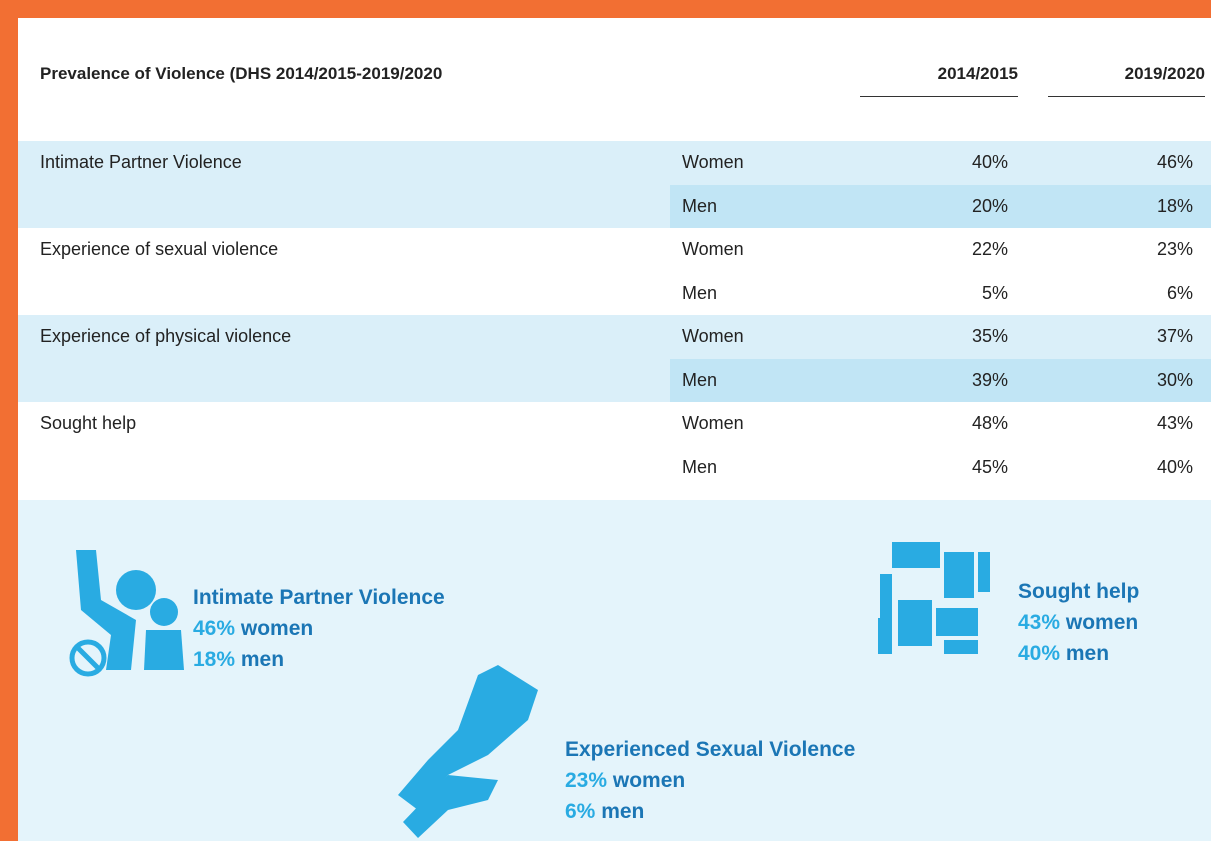 This screenshot has height=841, width=1211. Describe the element at coordinates (319, 597) in the screenshot. I see `highlight-title: Intimate Partner Violence` at that location.